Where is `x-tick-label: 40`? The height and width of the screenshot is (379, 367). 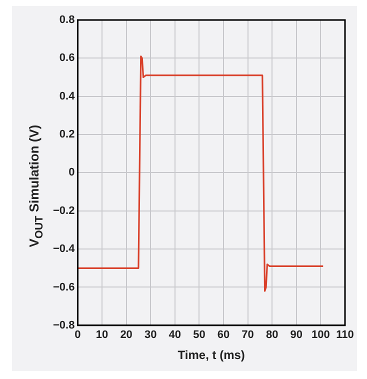
x-tick-label: 40 is located at coordinates (175, 335).